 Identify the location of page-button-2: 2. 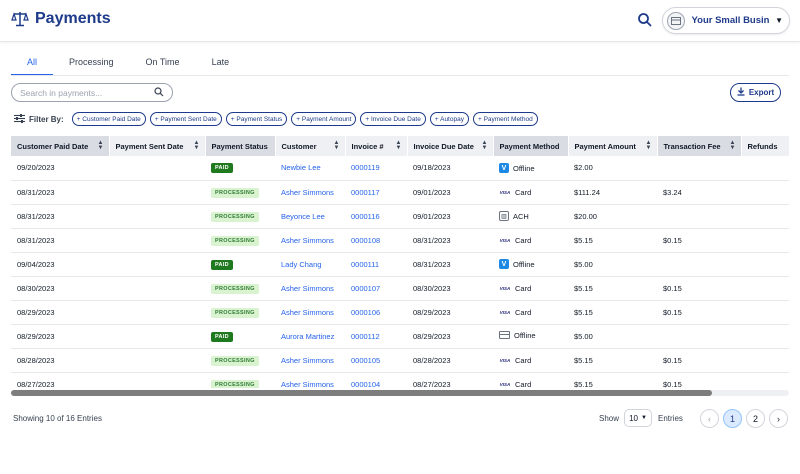
(755, 418).